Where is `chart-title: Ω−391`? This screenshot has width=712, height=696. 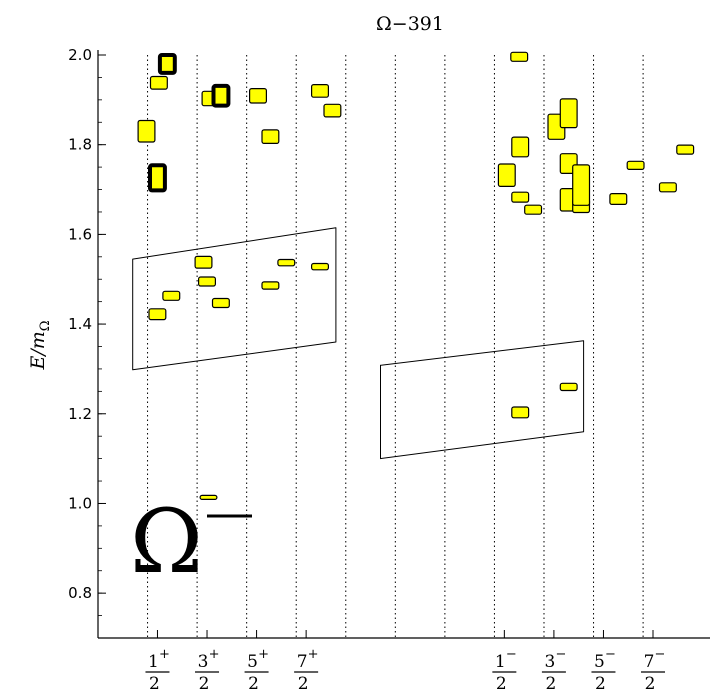
chart-title: Ω−391 is located at coordinates (410, 24).